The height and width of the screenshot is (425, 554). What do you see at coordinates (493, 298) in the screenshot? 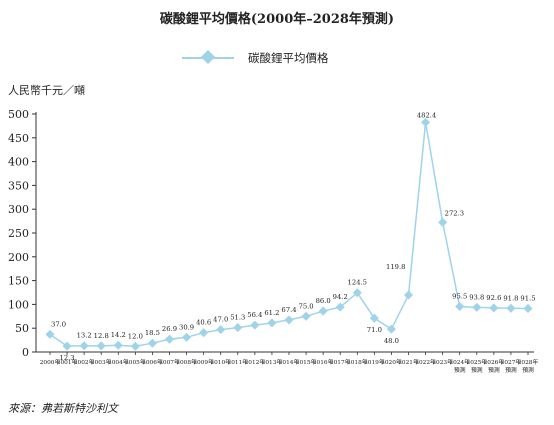
I see `data-label: 92.6` at bounding box center [493, 298].